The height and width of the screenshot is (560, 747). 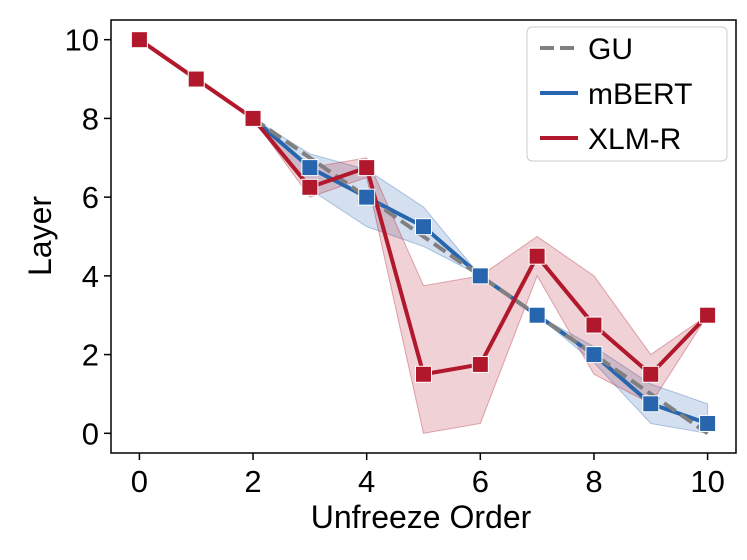 What do you see at coordinates (82, 40) in the screenshot?
I see `y-tick-label-10: 10` at bounding box center [82, 40].